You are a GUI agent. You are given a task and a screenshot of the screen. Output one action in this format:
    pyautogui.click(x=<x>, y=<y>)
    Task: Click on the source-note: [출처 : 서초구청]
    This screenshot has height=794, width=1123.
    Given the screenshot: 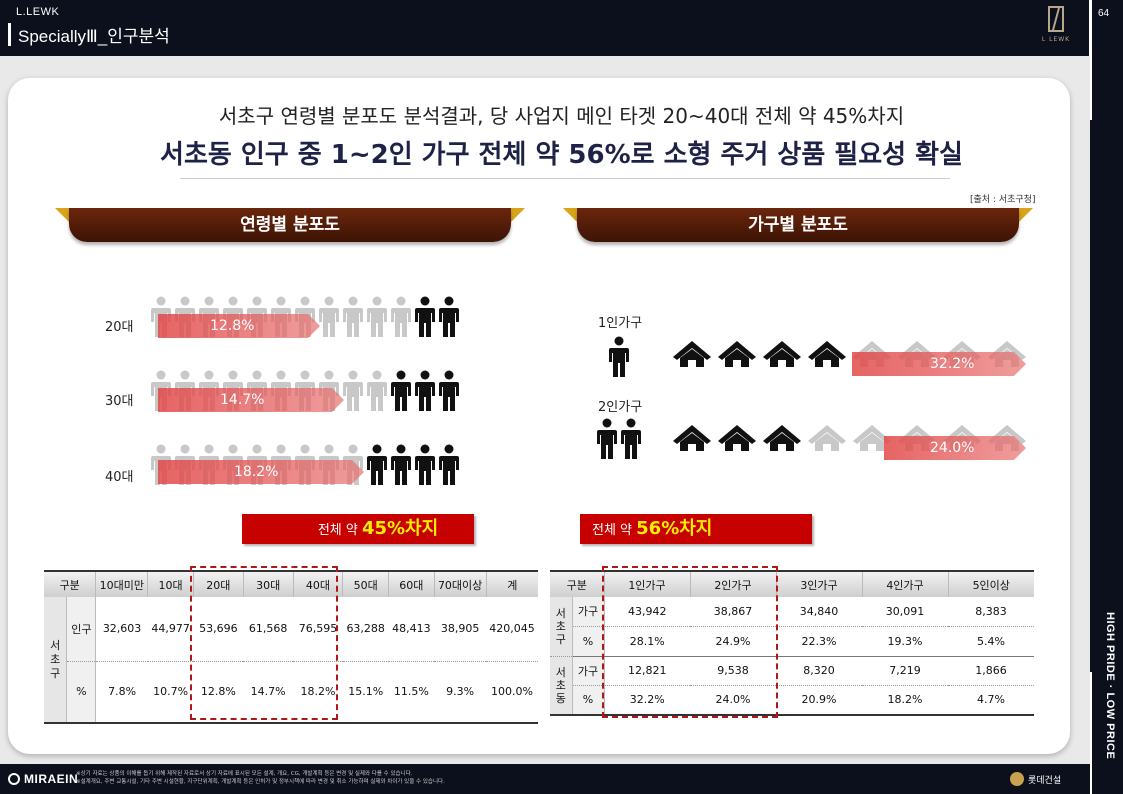 What is the action you would take?
    pyautogui.click(x=1003, y=200)
    